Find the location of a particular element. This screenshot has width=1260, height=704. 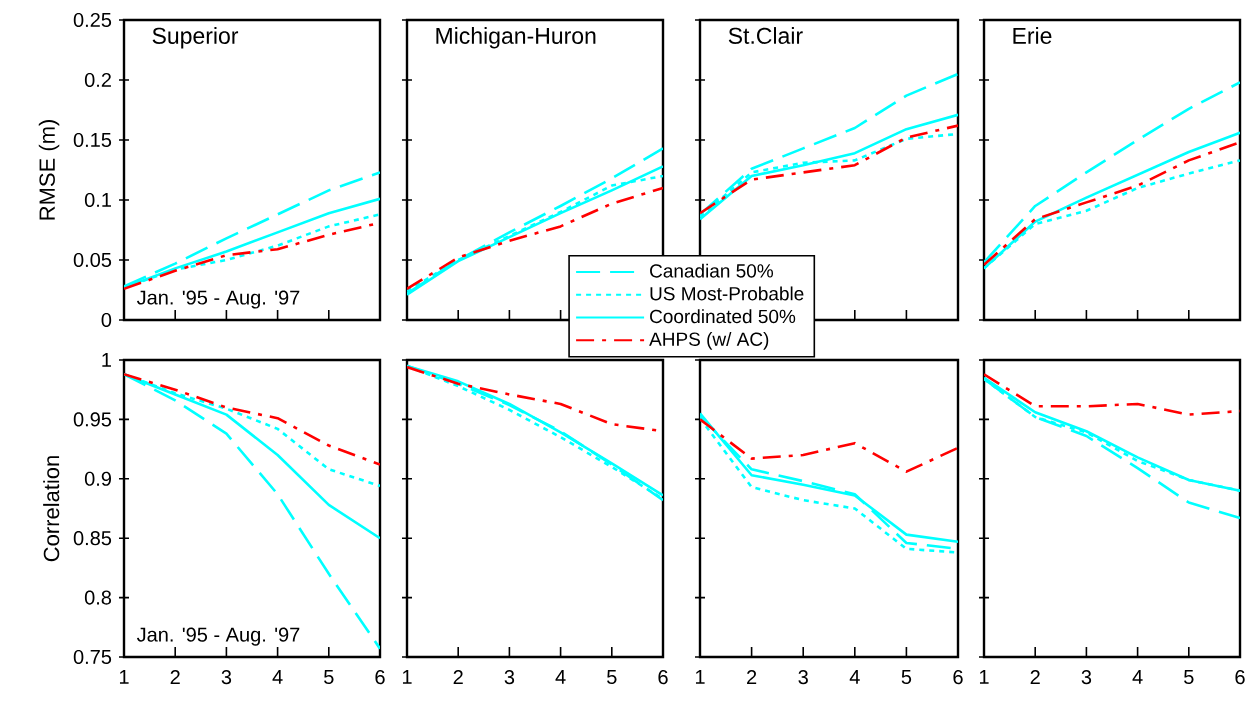

y-axis-title: Correlation is located at coordinates (51, 509).